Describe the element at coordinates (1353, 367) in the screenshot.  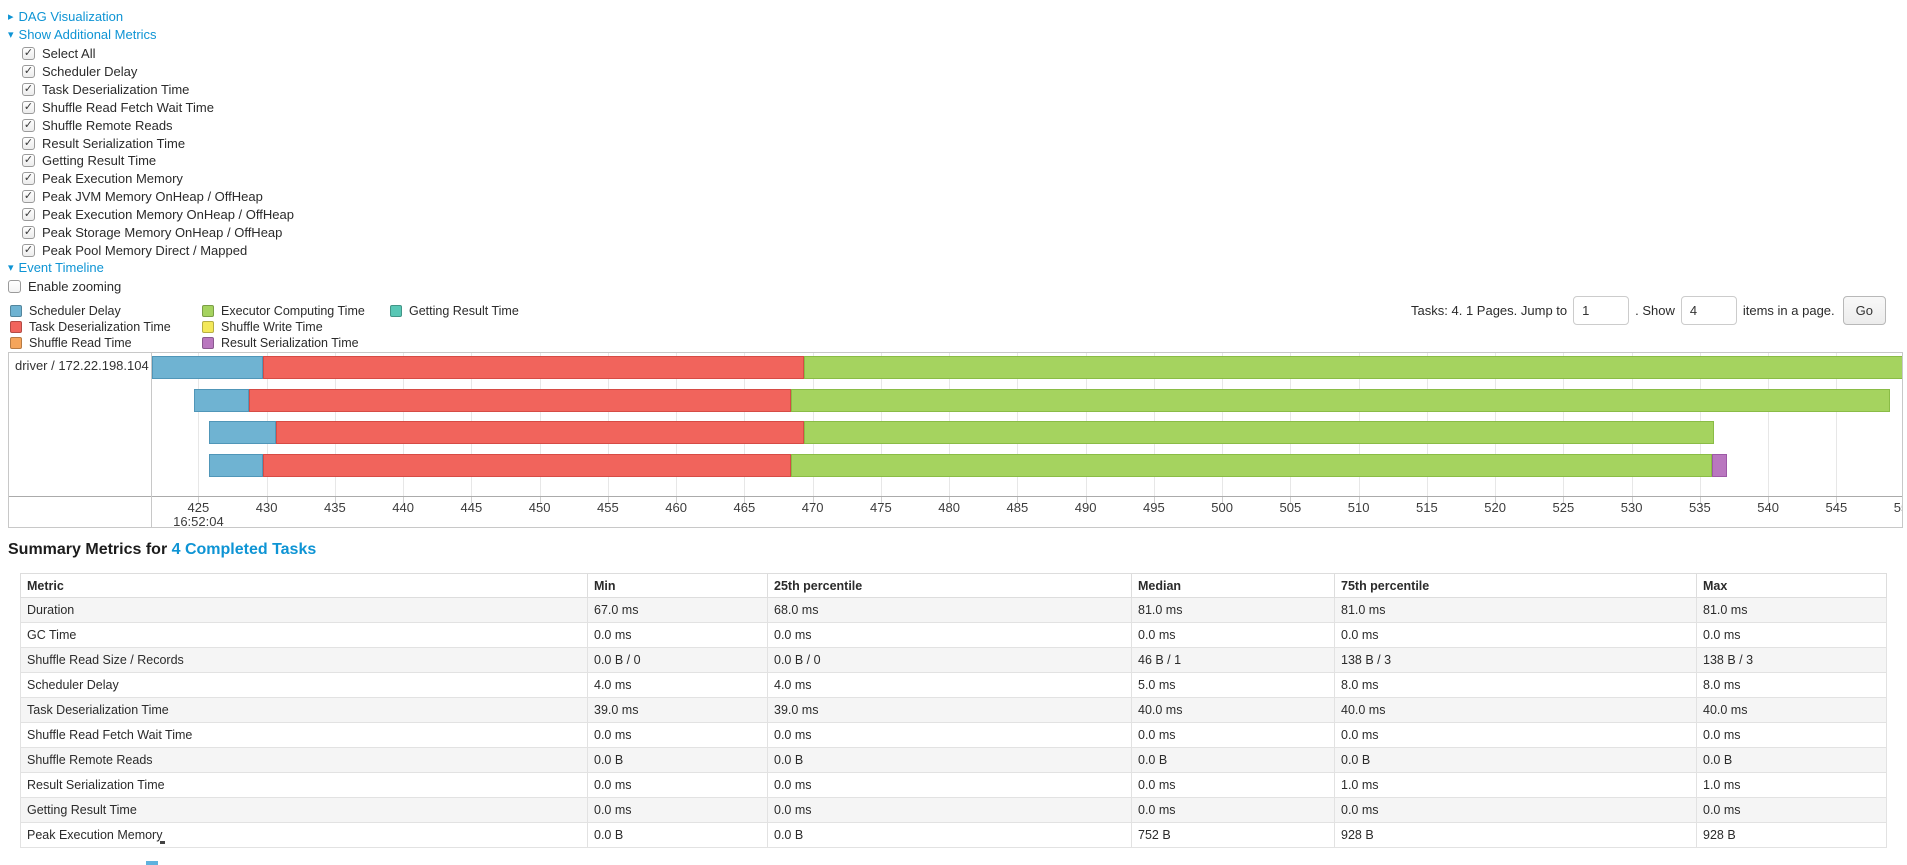
I see `task-0-executor-computing-segment` at that location.